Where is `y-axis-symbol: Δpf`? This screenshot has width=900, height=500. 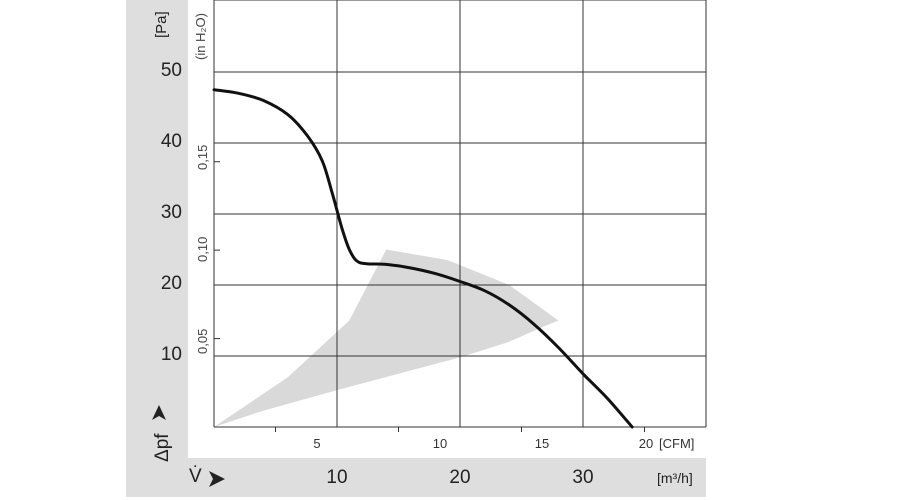 y-axis-symbol: Δpf is located at coordinates (162, 447).